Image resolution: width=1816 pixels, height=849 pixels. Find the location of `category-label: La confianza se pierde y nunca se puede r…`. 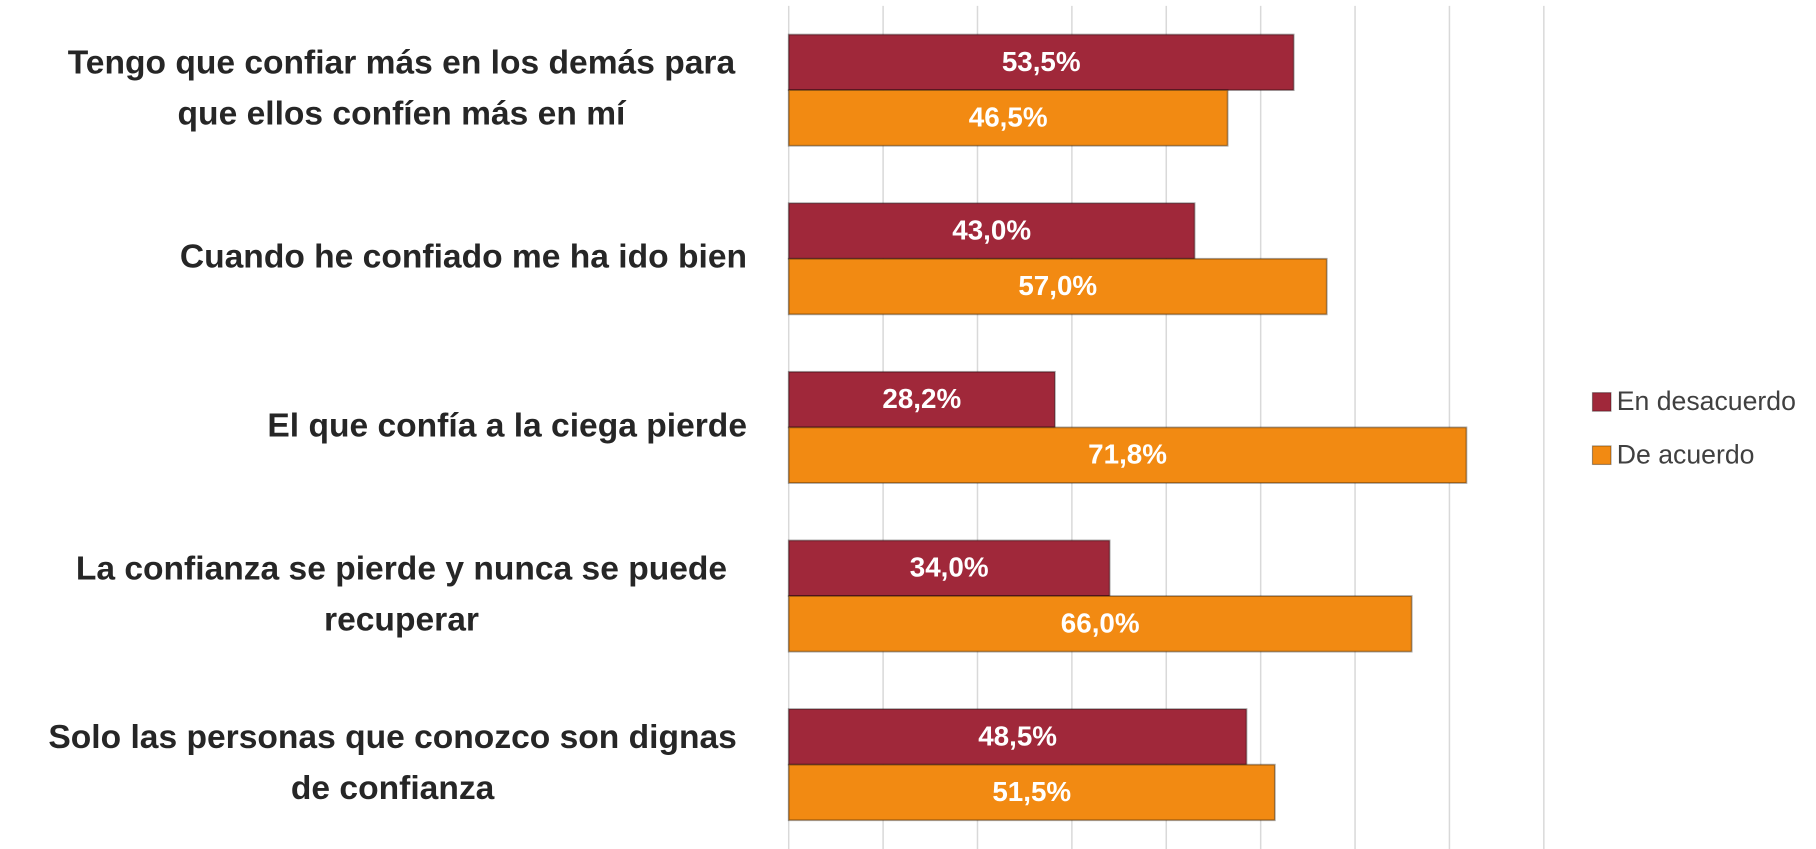

category-label: La confianza se pierde y nunca se puede r… is located at coordinates (401, 594).